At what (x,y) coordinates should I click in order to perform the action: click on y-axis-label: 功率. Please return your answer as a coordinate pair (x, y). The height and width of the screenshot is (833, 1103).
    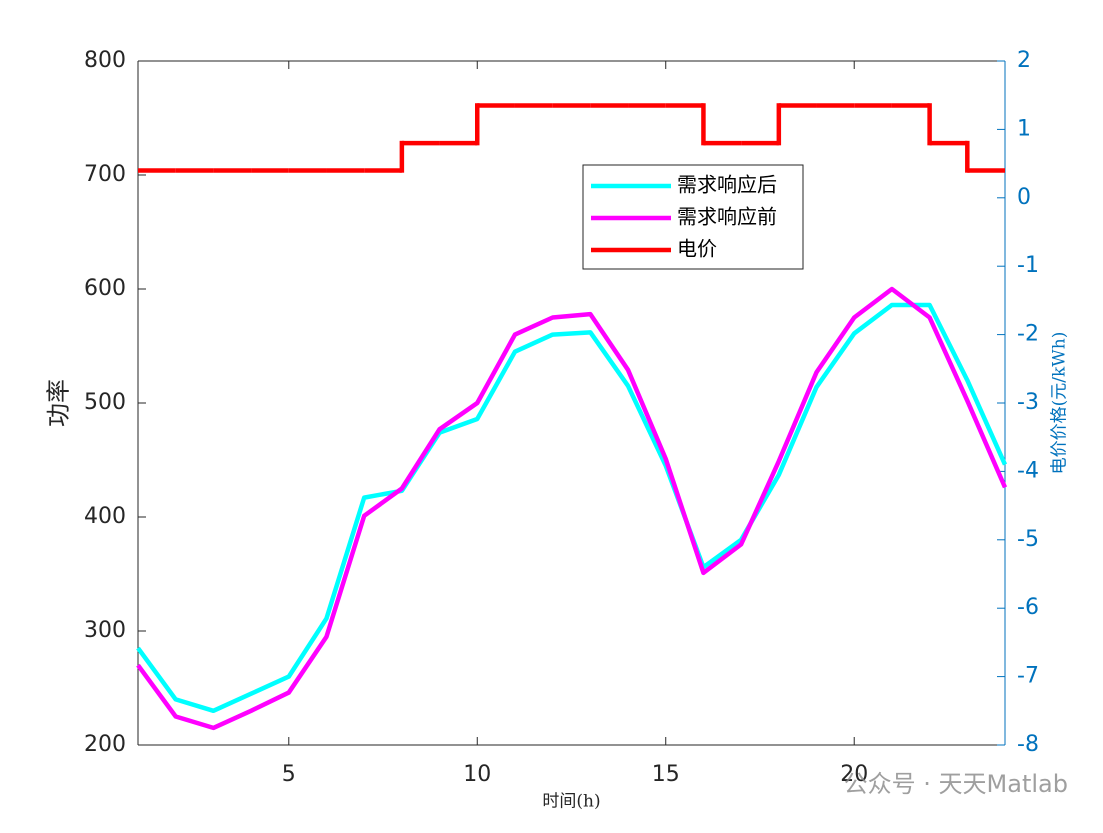
    Looking at the image, I should click on (59, 403).